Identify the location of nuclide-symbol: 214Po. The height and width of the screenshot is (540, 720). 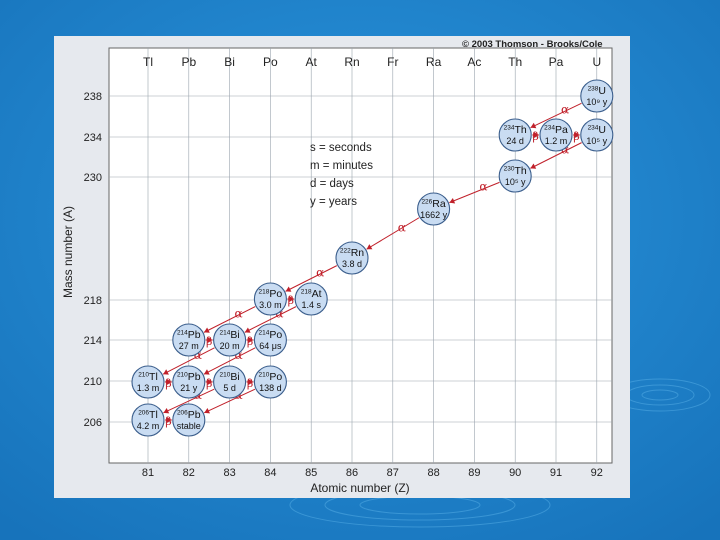
(271, 335).